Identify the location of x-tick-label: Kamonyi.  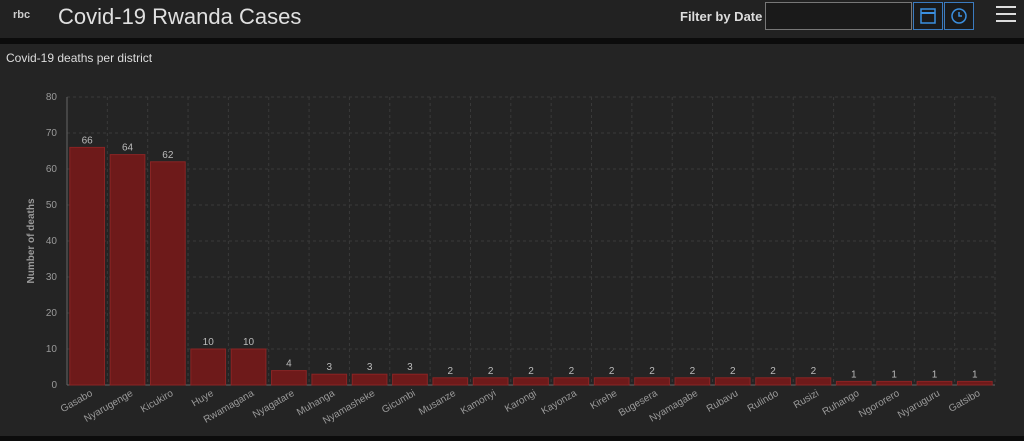
(478, 402).